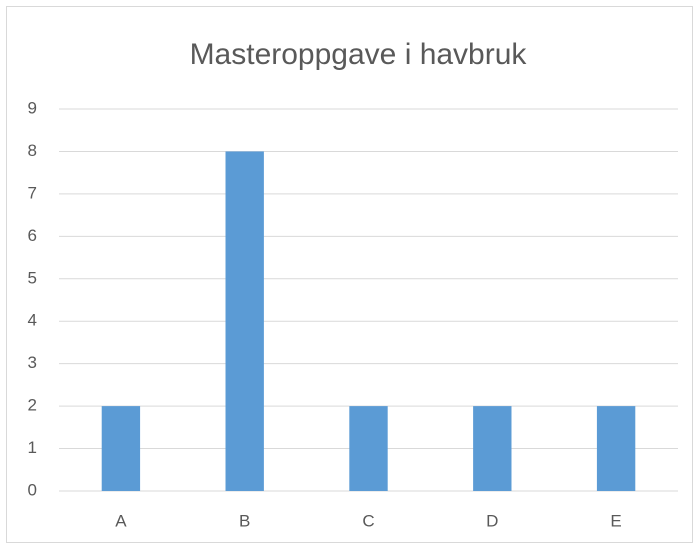  Describe the element at coordinates (32, 320) in the screenshot. I see `y-tick-label: 4` at that location.